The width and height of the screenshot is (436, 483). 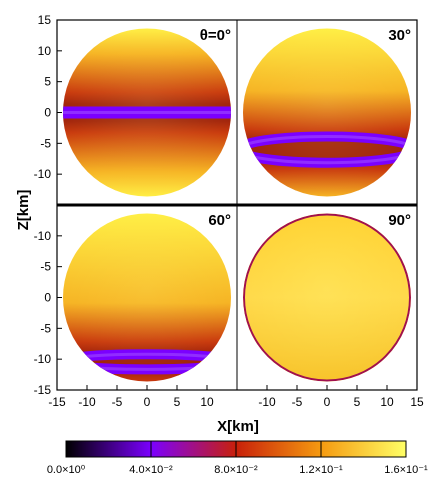 What do you see at coordinates (237, 458) in the screenshot?
I see `colorbar: 0.0×10⁰ 4.0×10⁻² 8.0×10⁻² 1.2×10⁻¹ 1.6×10⁻¹` at bounding box center [237, 458].